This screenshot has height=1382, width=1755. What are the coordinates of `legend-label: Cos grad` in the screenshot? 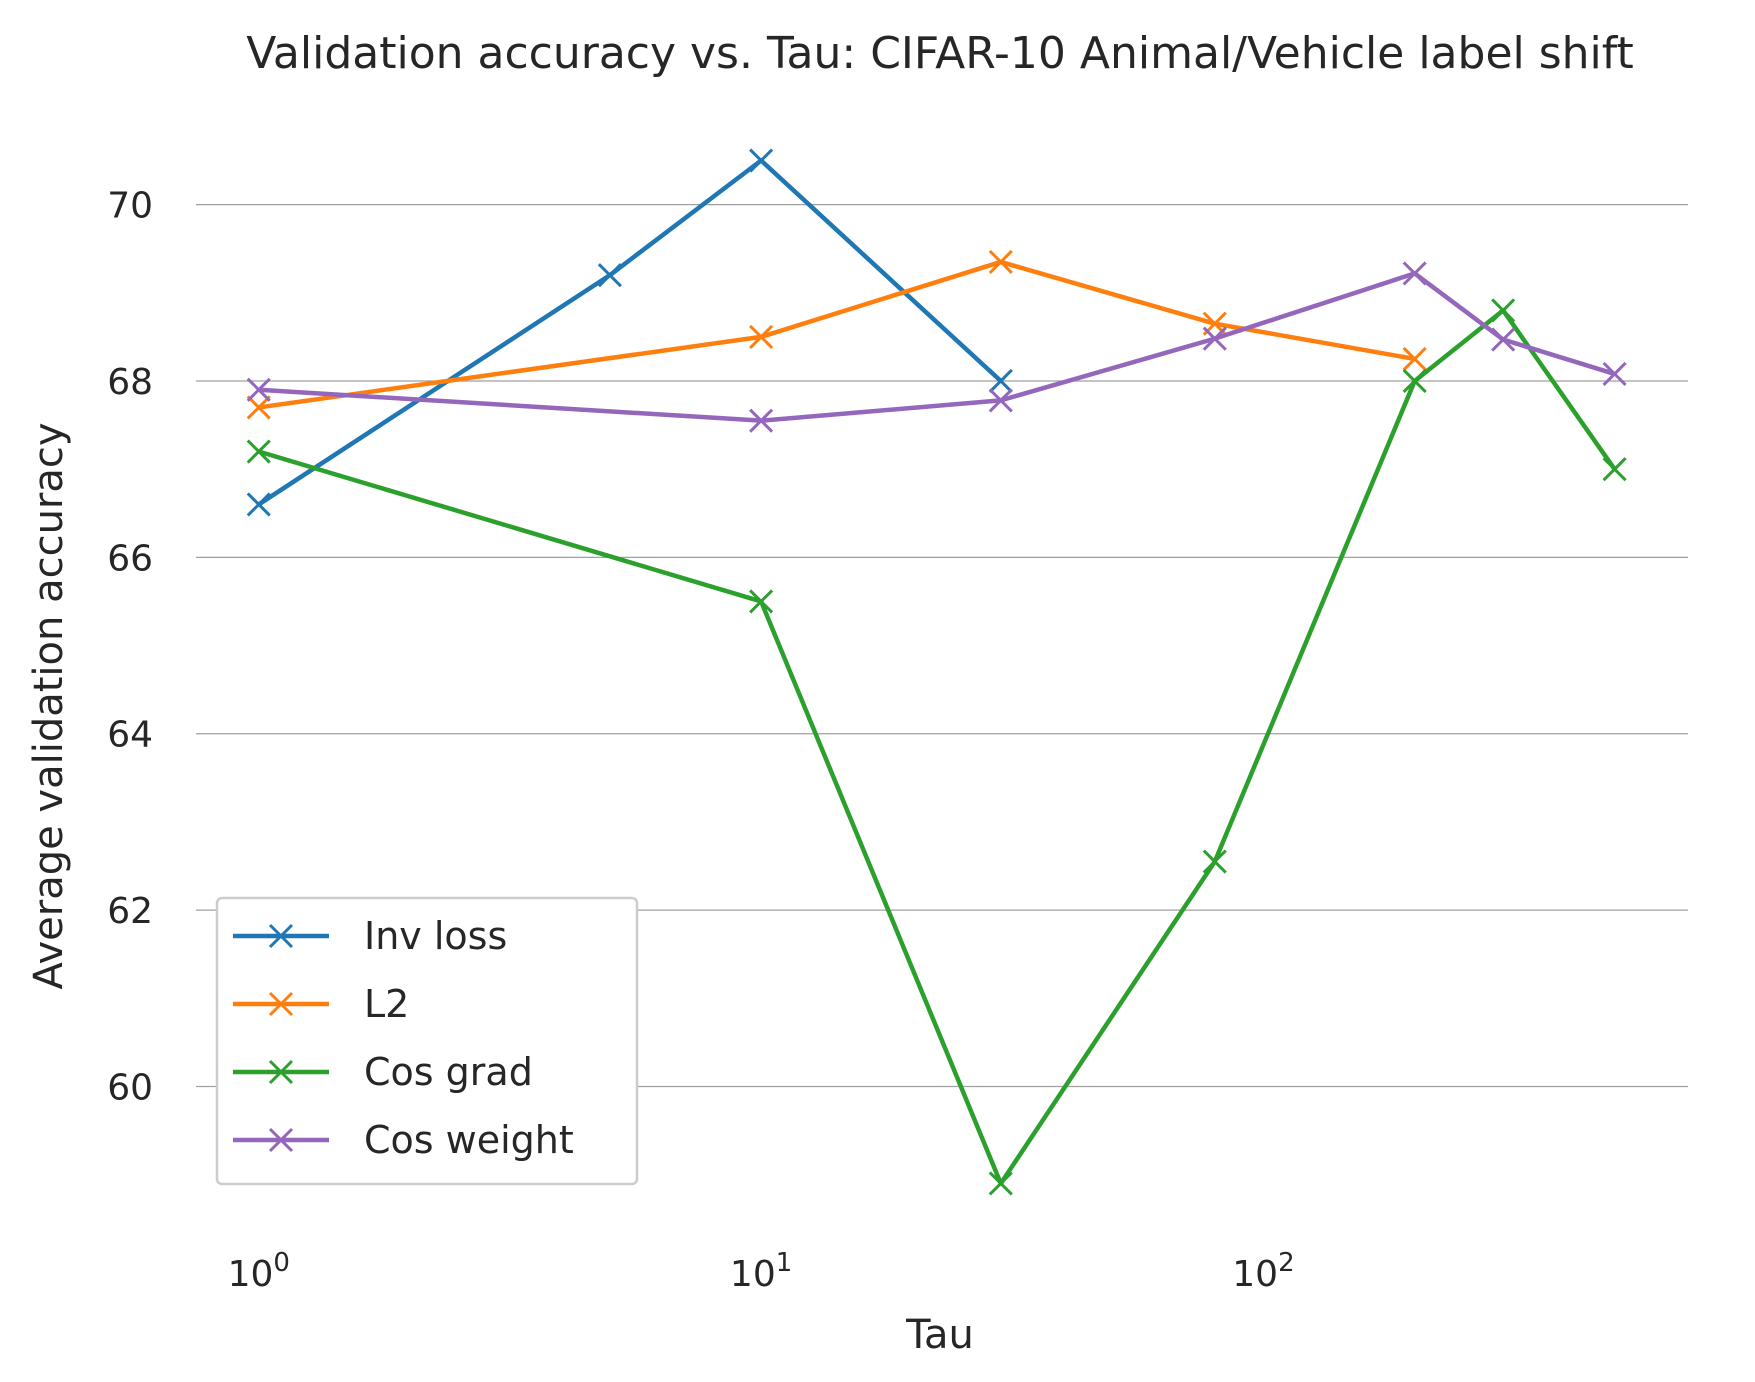 It's located at (448, 1072).